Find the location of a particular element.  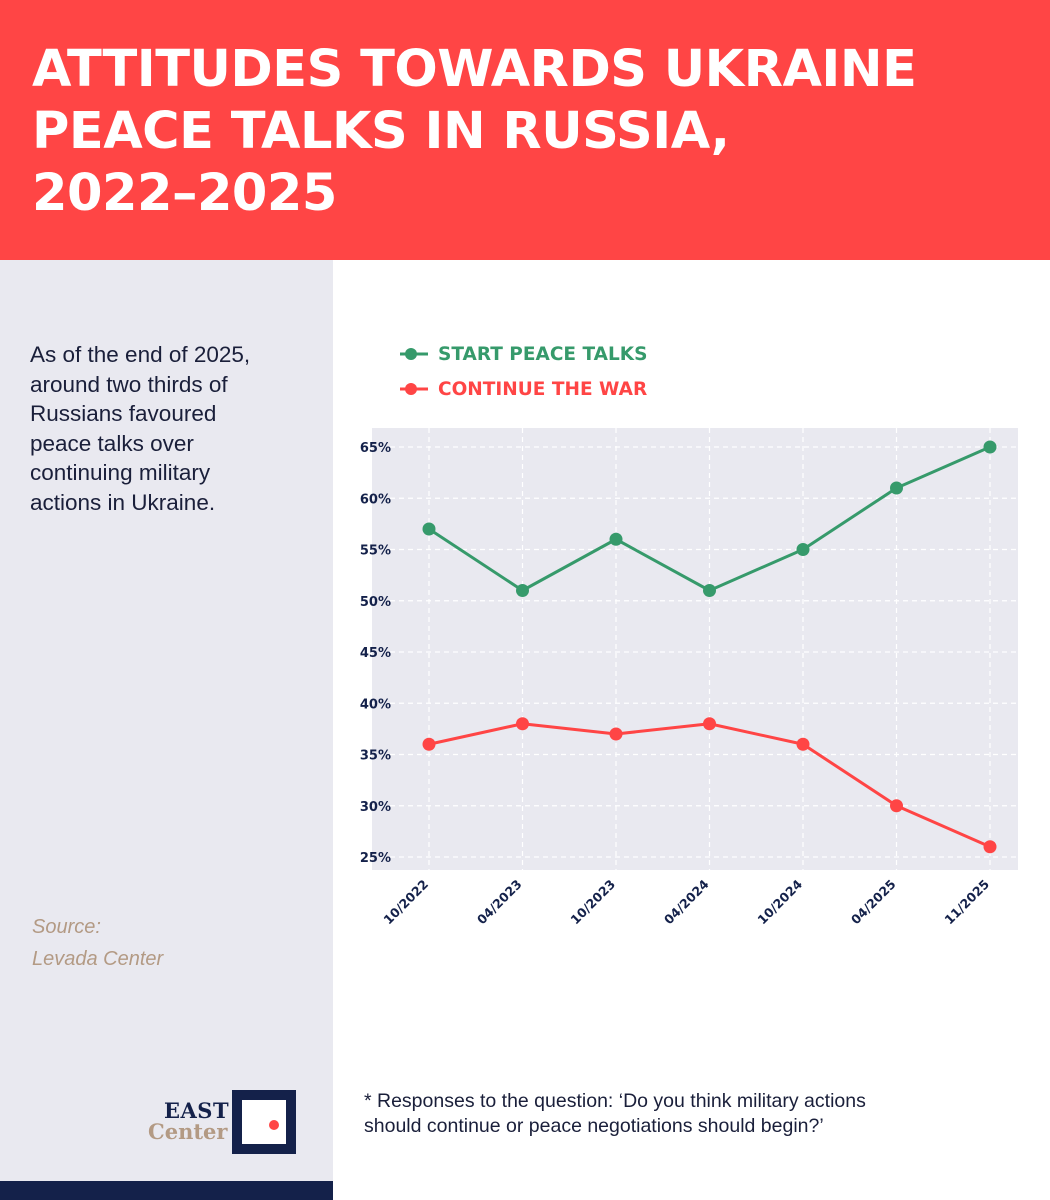

legend-item-war: CONTINUE THE WAR is located at coordinates (523, 389).